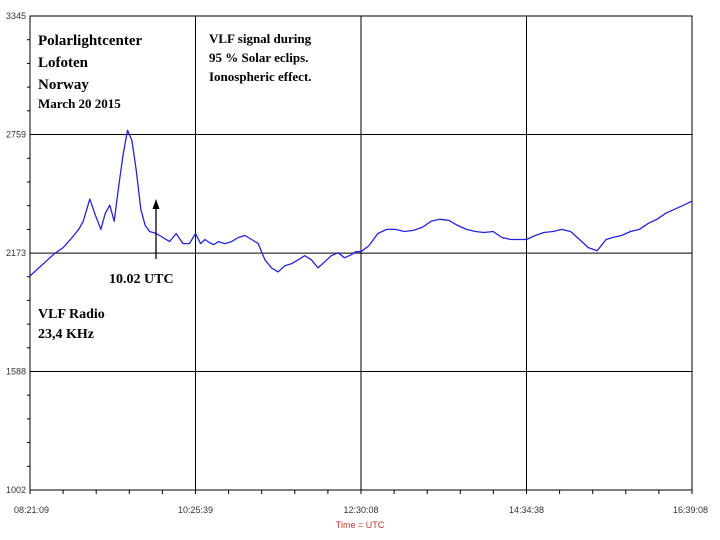 This screenshot has height=540, width=720. Describe the element at coordinates (63, 85) in the screenshot. I see `station-line-3: Norway` at that location.